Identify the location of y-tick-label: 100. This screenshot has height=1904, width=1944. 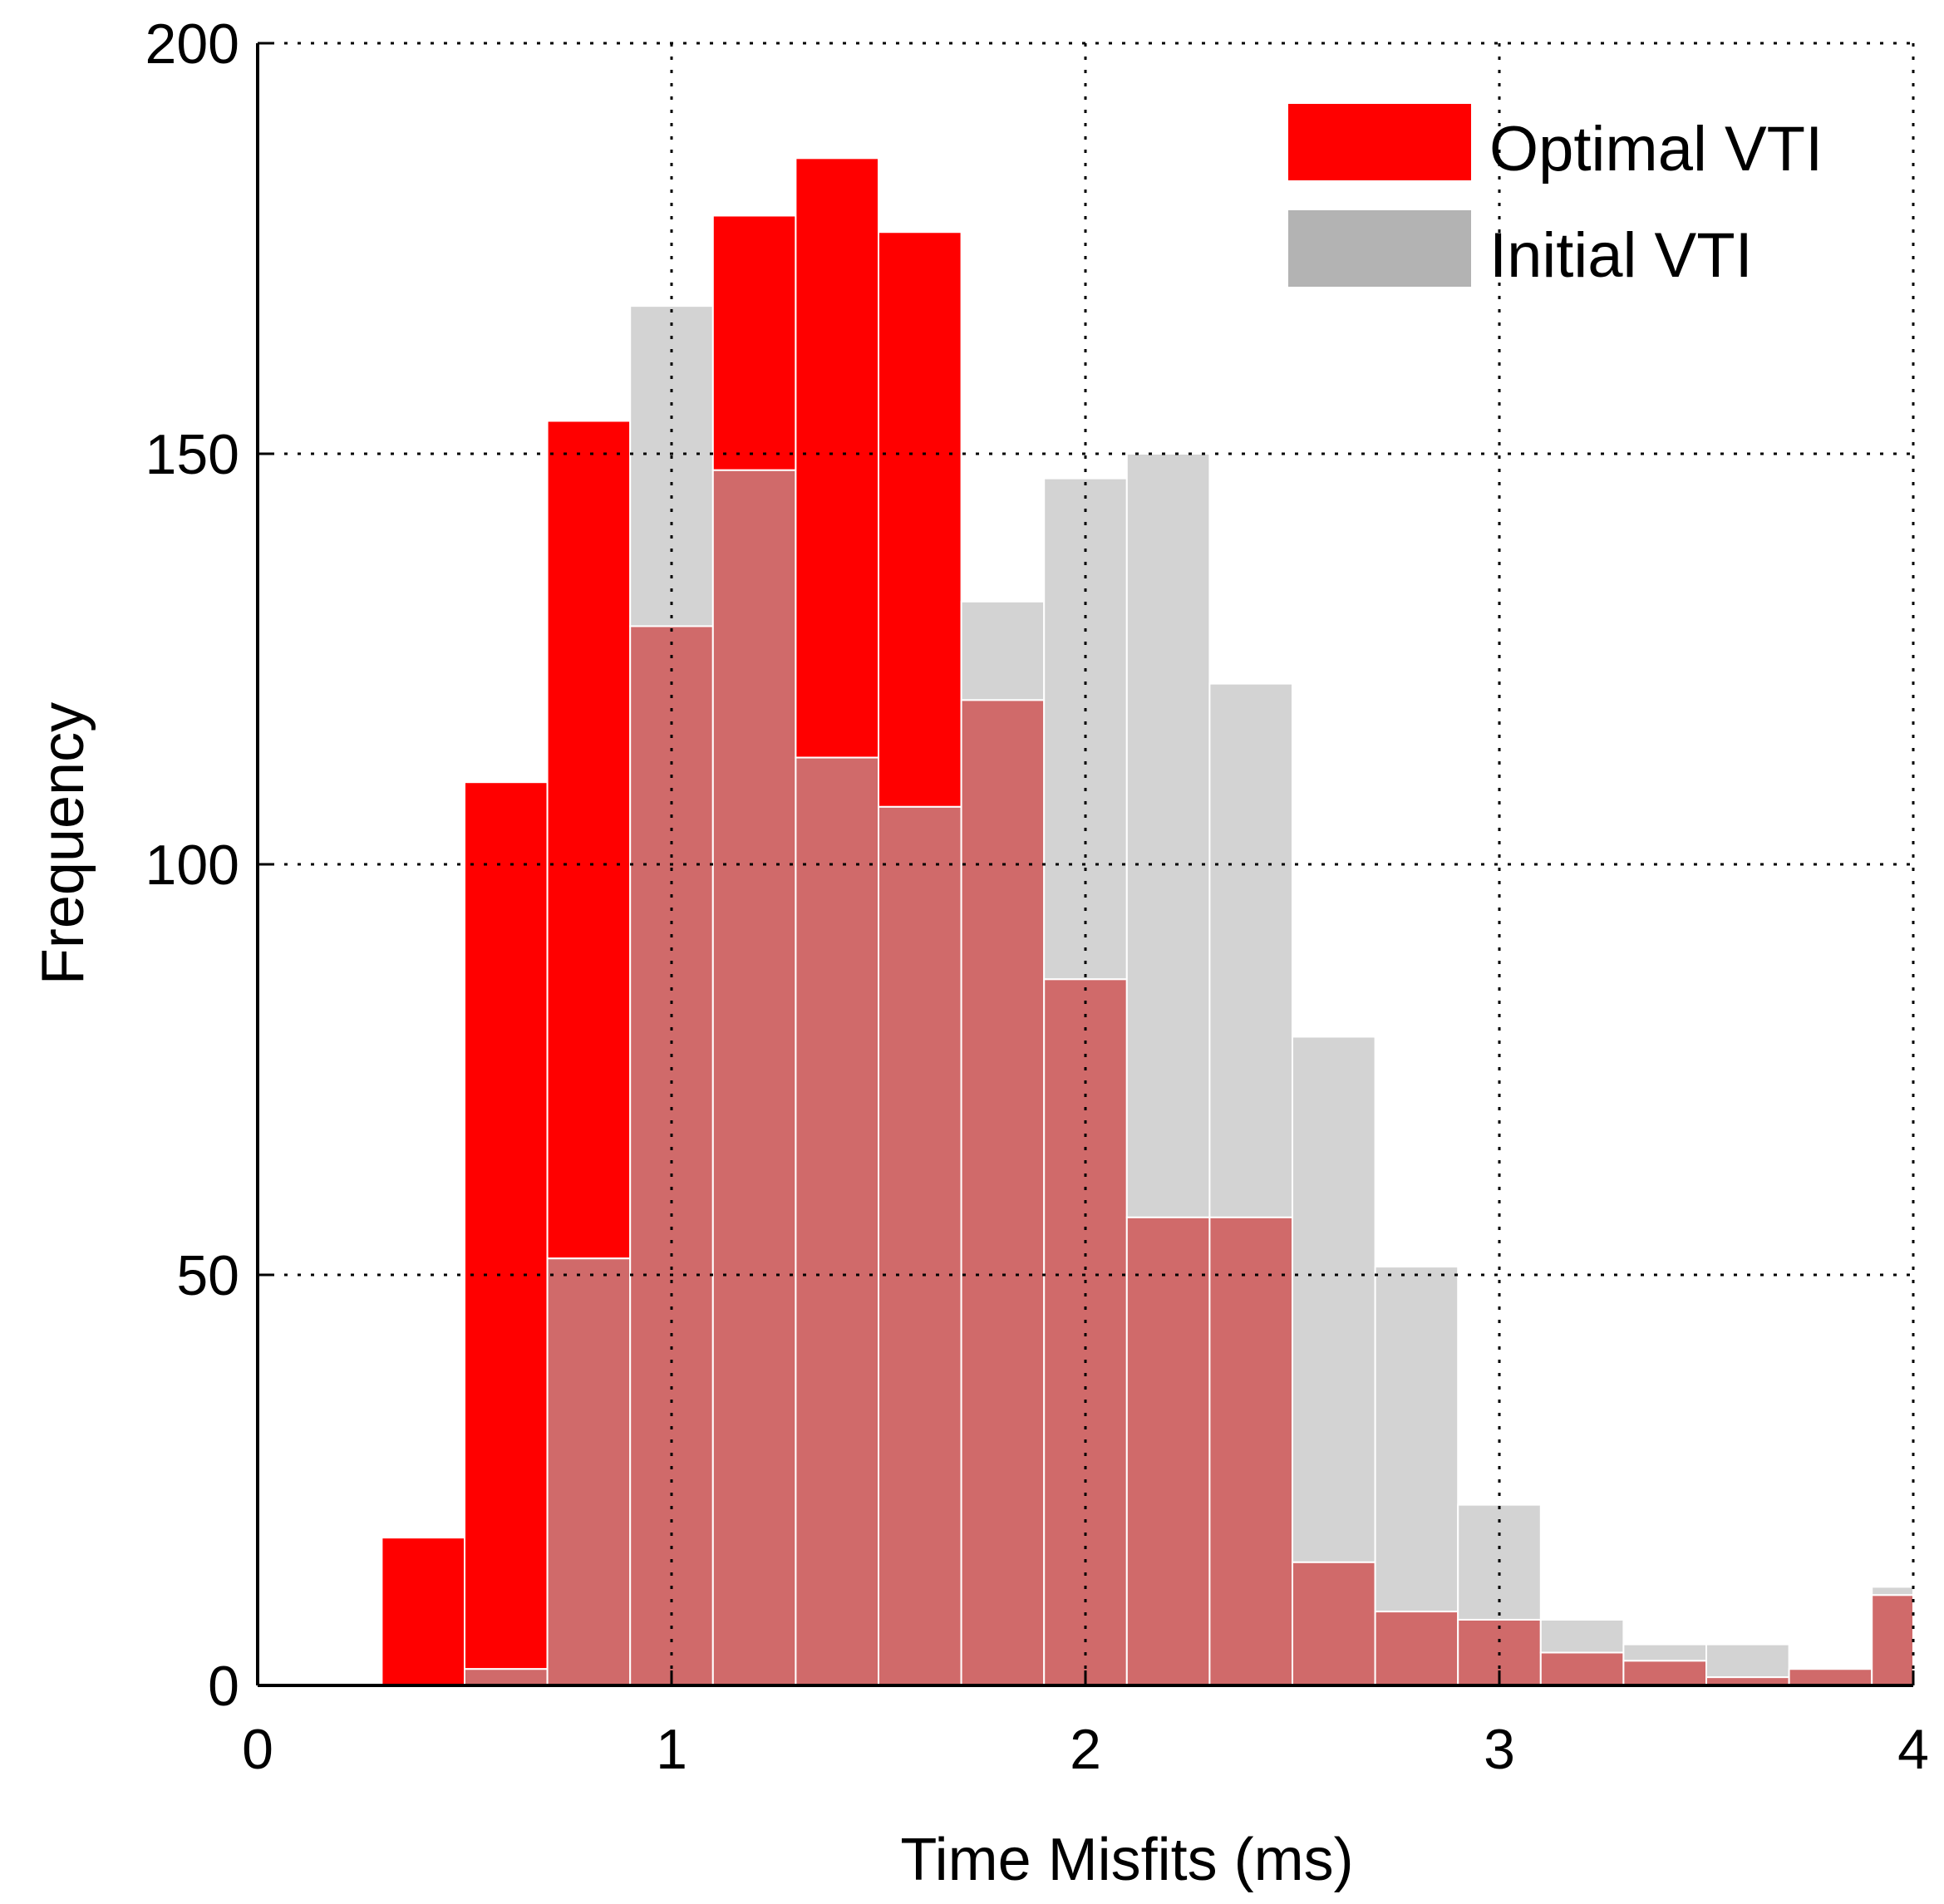
(192, 865).